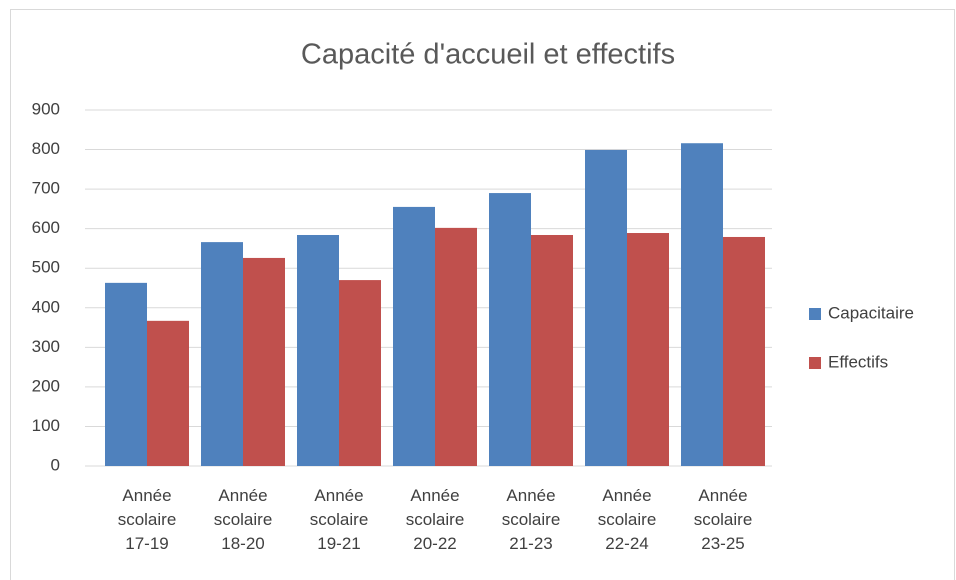 The height and width of the screenshot is (580, 956). Describe the element at coordinates (858, 361) in the screenshot. I see `legend-label: Effectifs` at that location.